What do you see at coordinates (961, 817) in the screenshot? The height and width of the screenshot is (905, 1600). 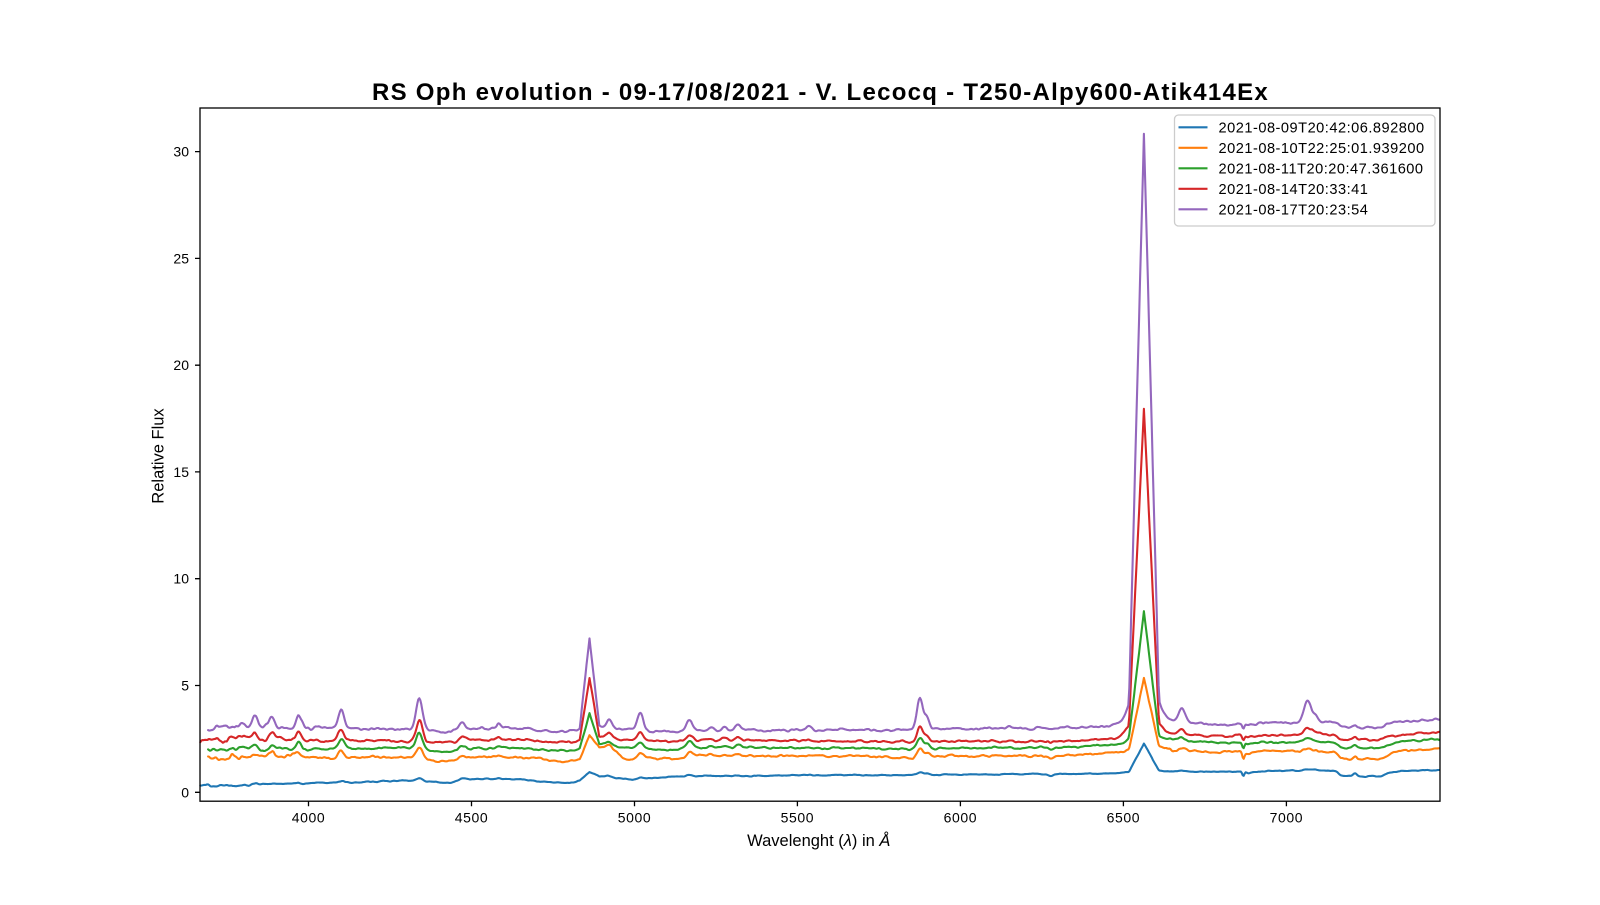 I see `svg-text: 6000` at bounding box center [961, 817].